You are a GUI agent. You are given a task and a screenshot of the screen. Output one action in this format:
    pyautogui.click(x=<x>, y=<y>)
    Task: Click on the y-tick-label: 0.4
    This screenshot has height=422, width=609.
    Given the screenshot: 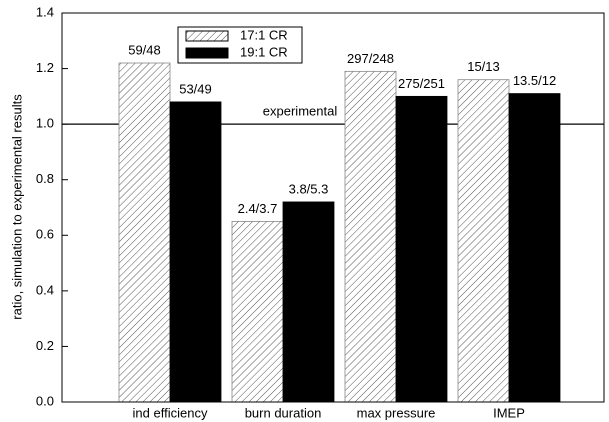 What is the action you would take?
    pyautogui.click(x=45, y=289)
    